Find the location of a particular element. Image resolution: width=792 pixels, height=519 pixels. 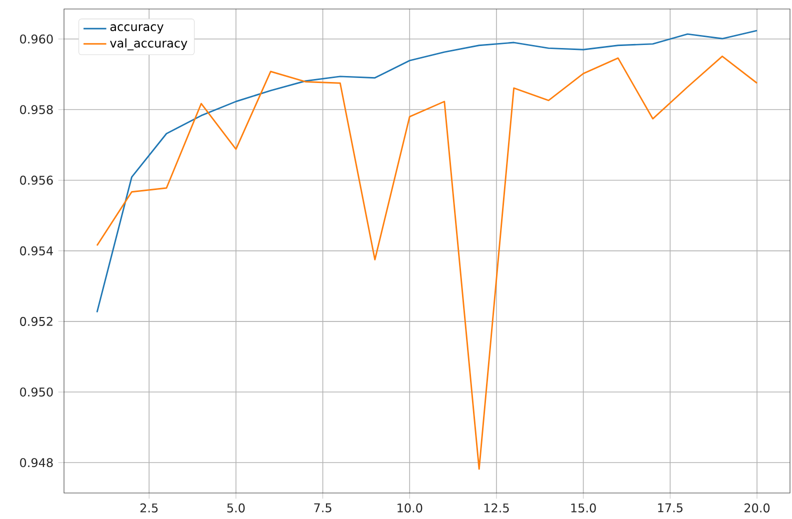

x-tick-label: 10.0 is located at coordinates (410, 507).